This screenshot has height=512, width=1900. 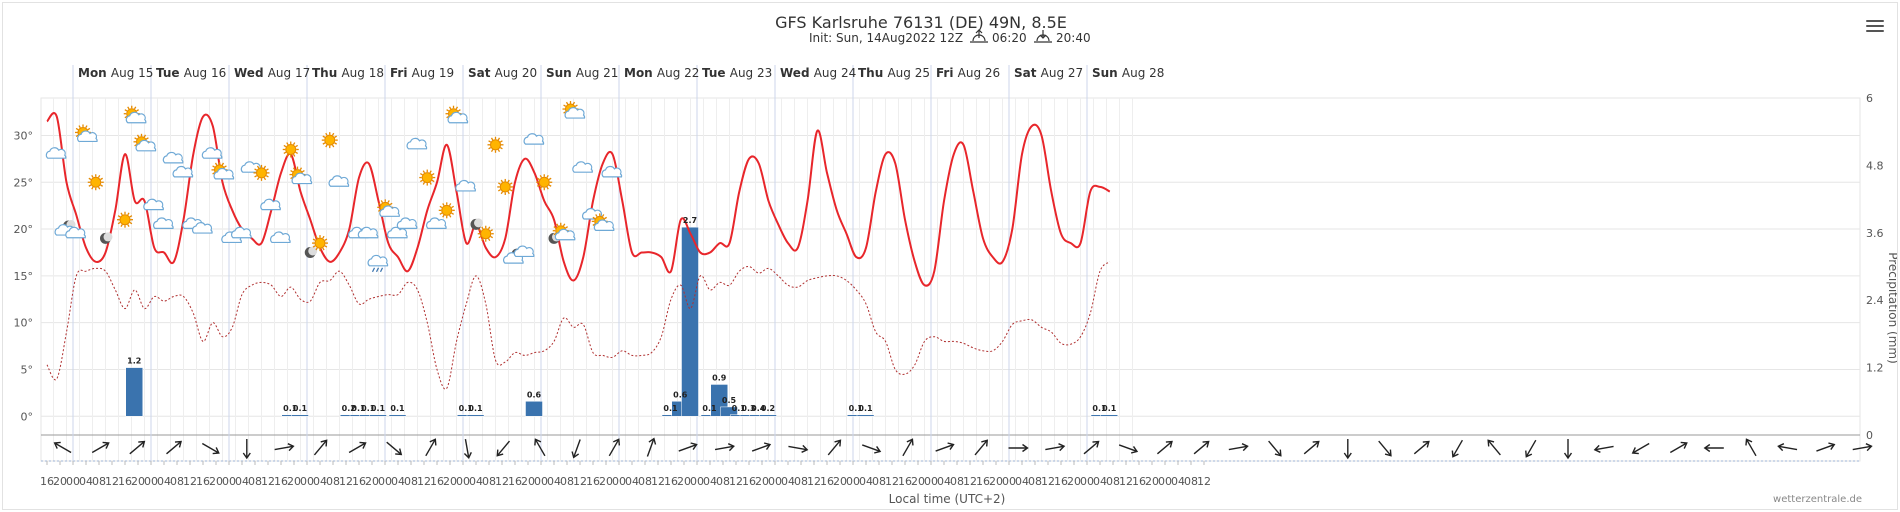 What do you see at coordinates (134, 361) in the screenshot?
I see `precip-bar-label: 1.2` at bounding box center [134, 361].